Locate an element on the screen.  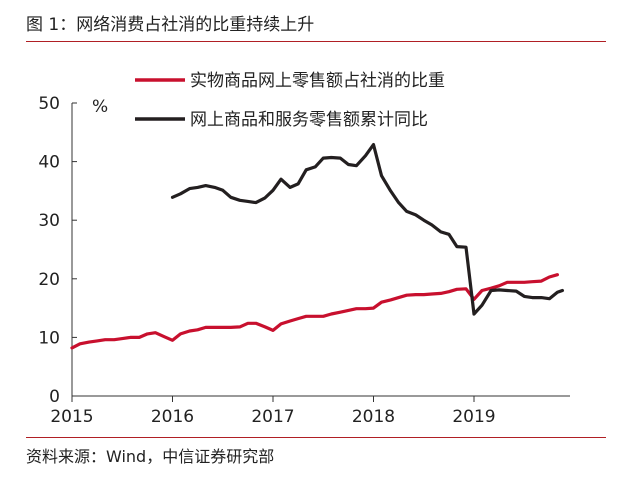
figure-title: 图 1：网络消费占社消的比重持续上升 is located at coordinates (170, 25).